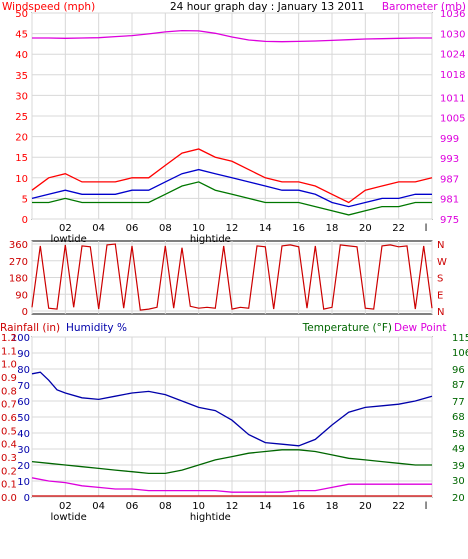 The image size is (468, 559). What do you see at coordinates (98, 228) in the screenshot?
I see `top-x-tick-label: 04` at bounding box center [98, 228].